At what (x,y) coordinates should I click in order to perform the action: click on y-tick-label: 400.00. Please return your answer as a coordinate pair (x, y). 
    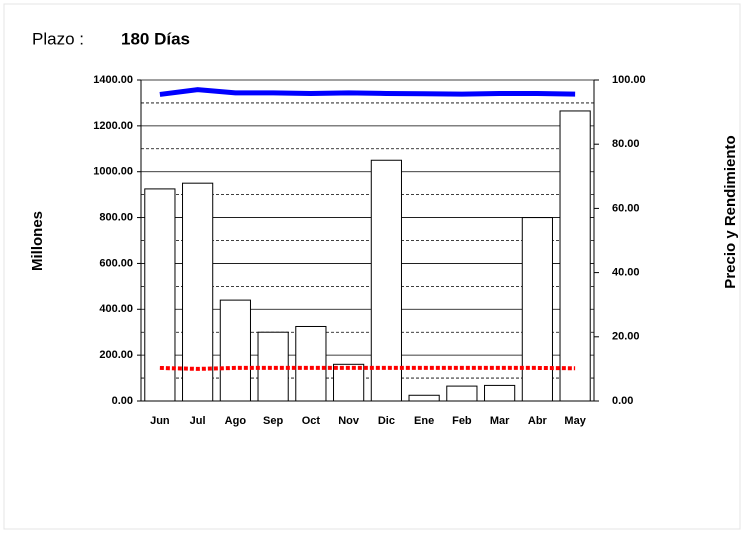
    Looking at the image, I should click on (116, 309).